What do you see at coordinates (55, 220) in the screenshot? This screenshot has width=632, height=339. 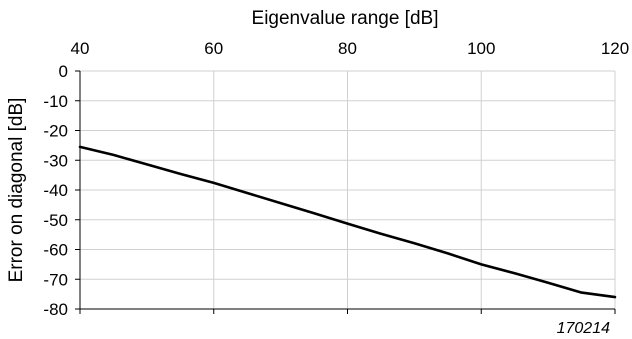 I see `y-tick-label: -50` at bounding box center [55, 220].